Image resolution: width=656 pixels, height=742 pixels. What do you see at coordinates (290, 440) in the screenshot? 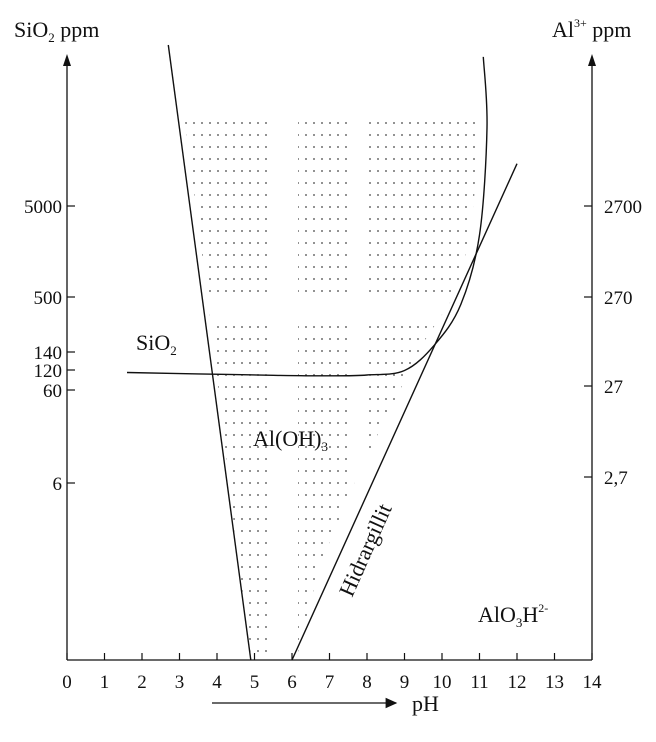
I see `aloh3-label: Al(OH)3` at bounding box center [290, 440].